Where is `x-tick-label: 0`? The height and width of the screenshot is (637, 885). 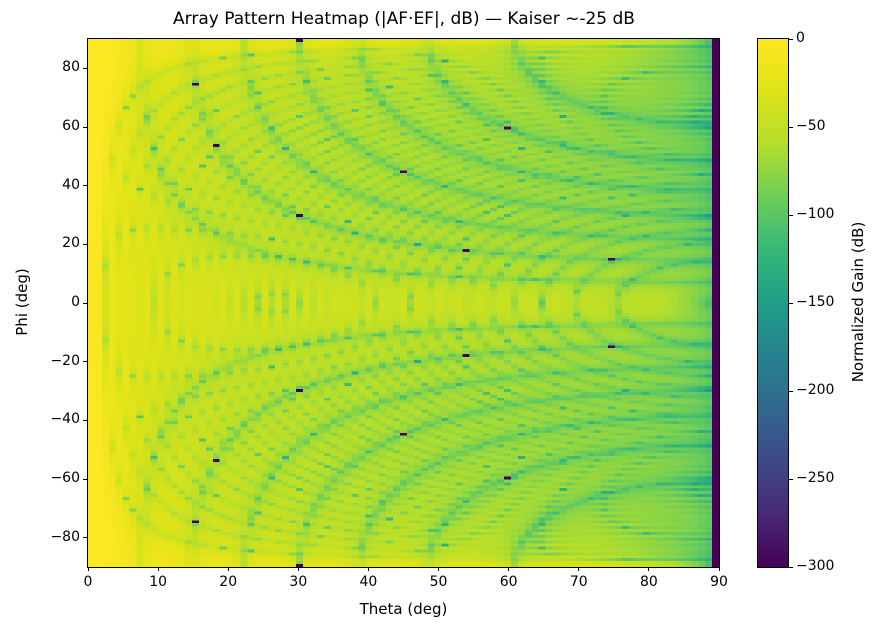
x-tick-label: 0 is located at coordinates (88, 582).